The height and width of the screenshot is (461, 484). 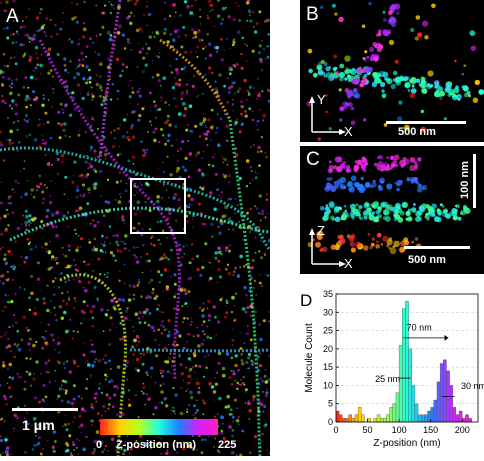 I want to click on panel-b-svg, so click(x=395, y=71).